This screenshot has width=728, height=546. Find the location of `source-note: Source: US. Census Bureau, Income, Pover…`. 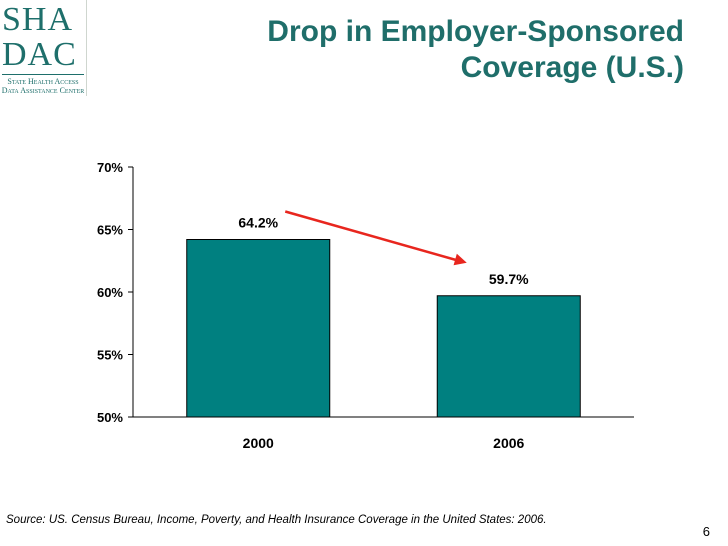

source-note: Source: US. Census Bureau, Income, Pover… is located at coordinates (276, 520).